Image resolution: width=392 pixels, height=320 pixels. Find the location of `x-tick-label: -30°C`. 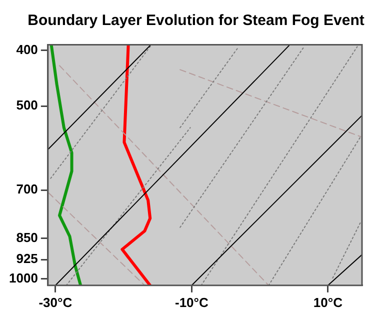

x-tick-label: -30°C is located at coordinates (55, 302).